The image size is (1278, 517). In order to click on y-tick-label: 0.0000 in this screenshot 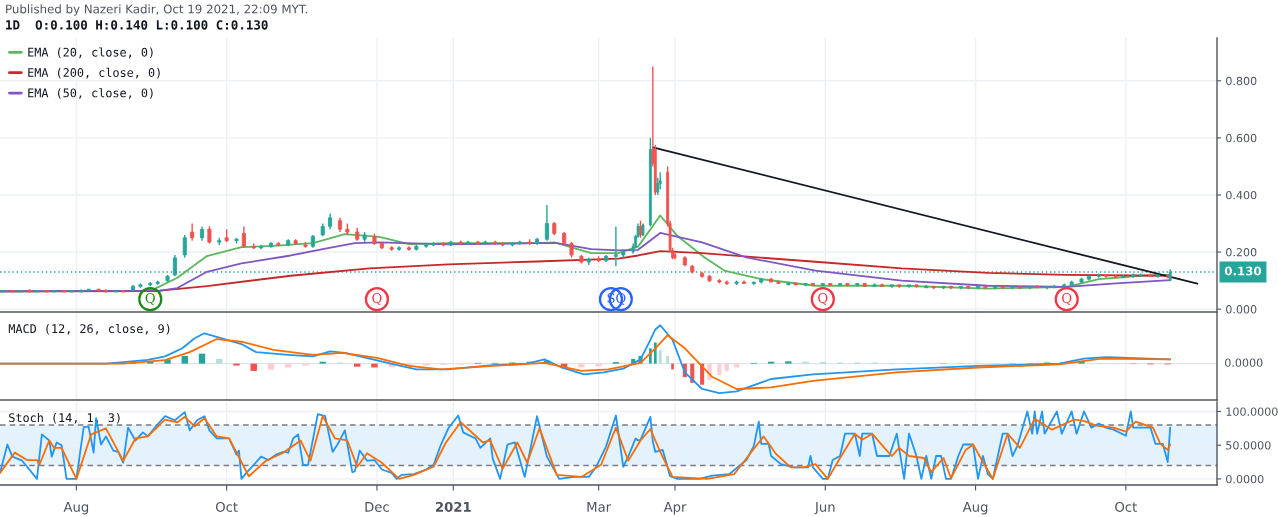, I will do `click(1245, 479)`.